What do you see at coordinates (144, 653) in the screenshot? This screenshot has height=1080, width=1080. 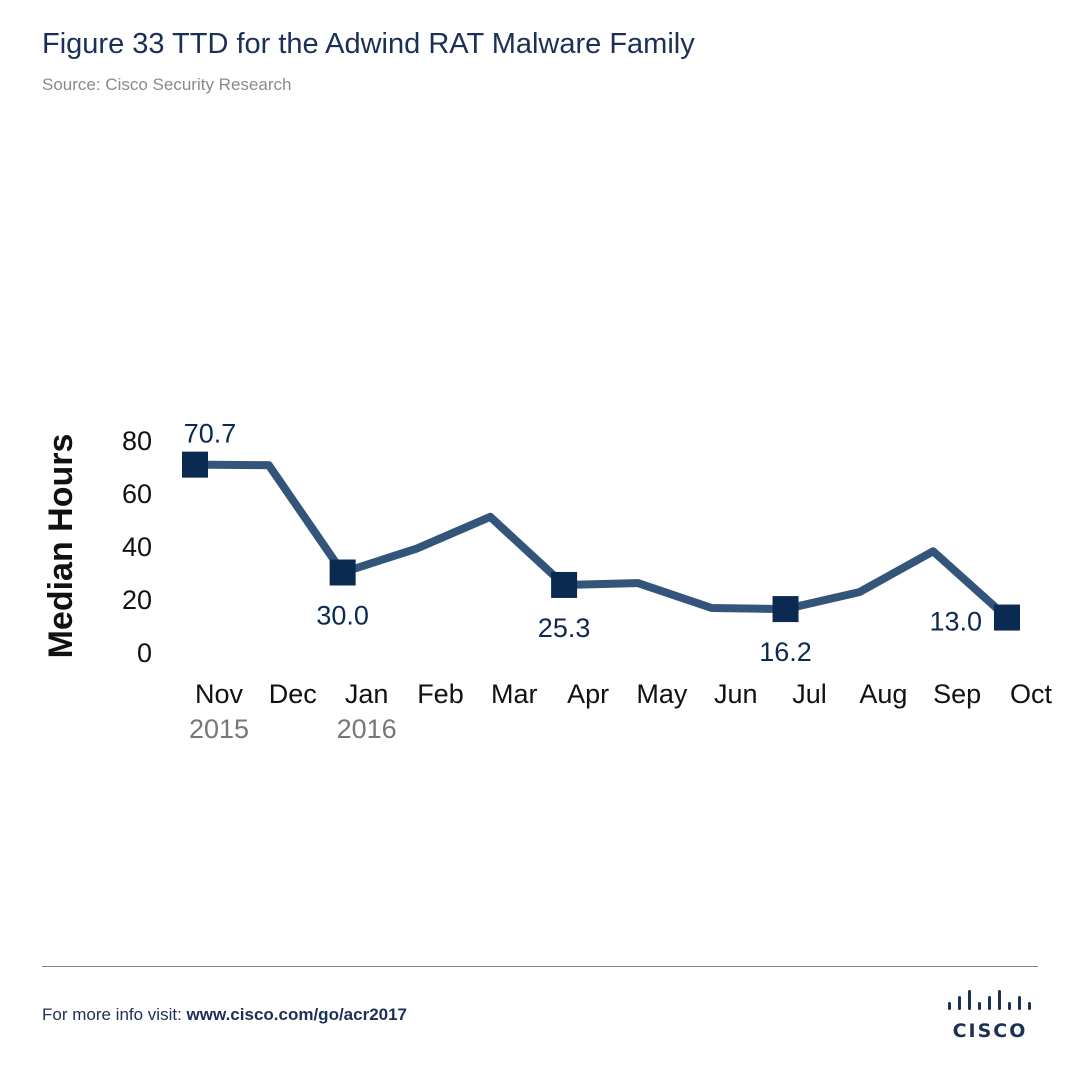 I see `y-tick-label: 0` at bounding box center [144, 653].